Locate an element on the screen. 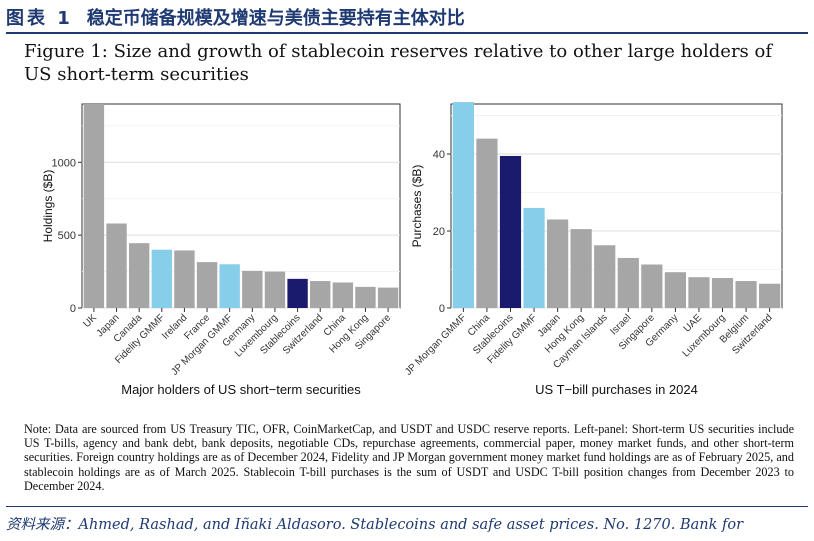  p0-bar-canada is located at coordinates (139, 275).